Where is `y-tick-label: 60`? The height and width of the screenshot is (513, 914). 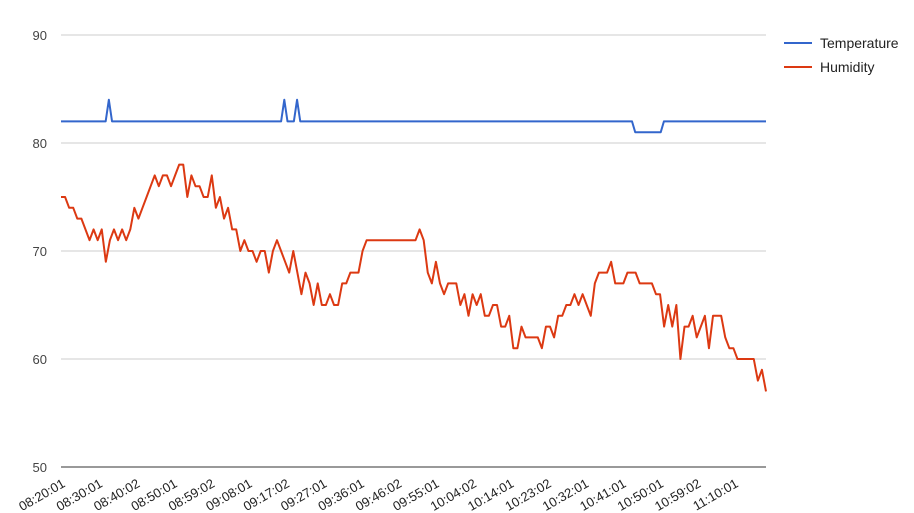
y-tick-label: 60 is located at coordinates (40, 359).